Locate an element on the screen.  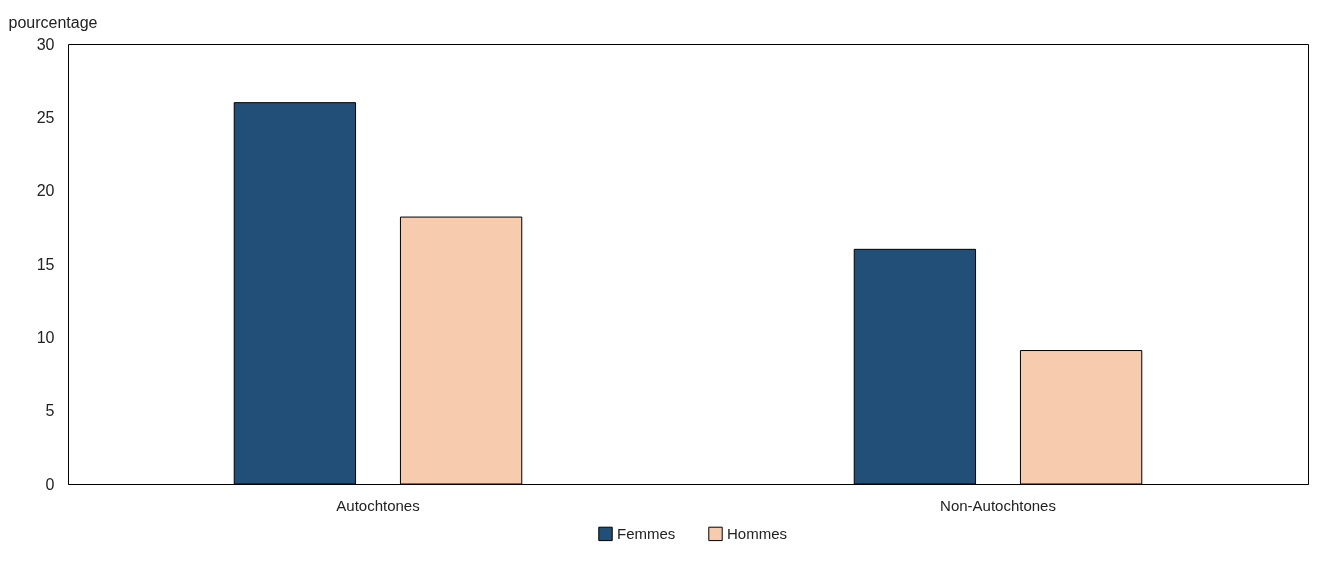
y-tick-label: 25 is located at coordinates (45, 117).